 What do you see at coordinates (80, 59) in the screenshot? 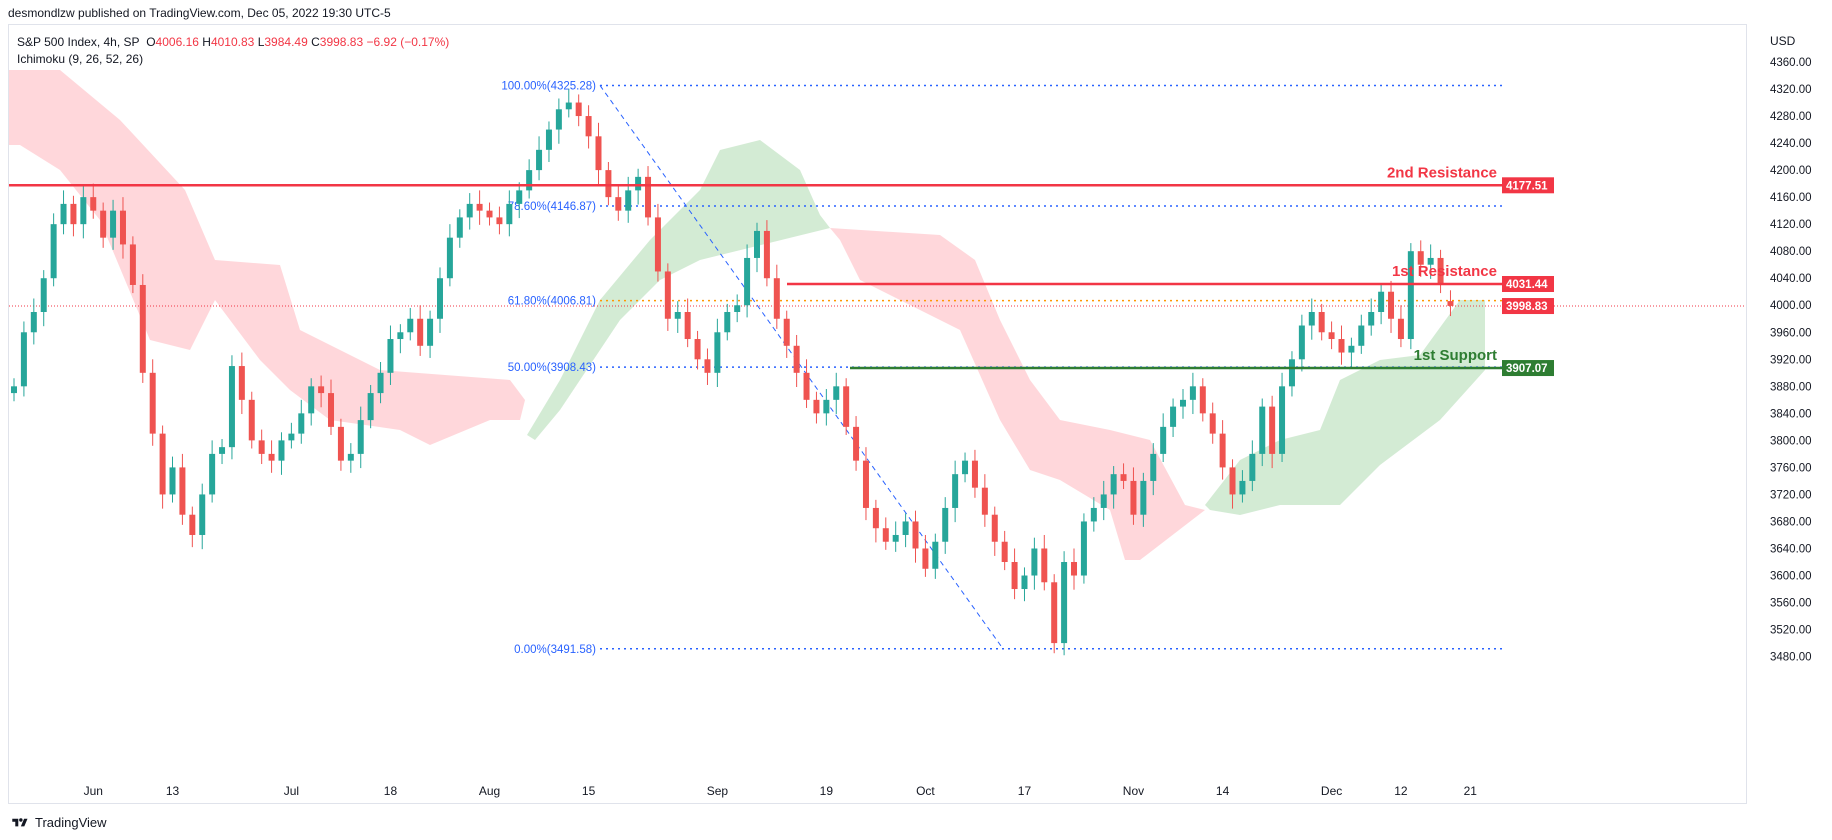
I see `indicator-label: Ichimoku (9, 26, 52, 26)` at bounding box center [80, 59].